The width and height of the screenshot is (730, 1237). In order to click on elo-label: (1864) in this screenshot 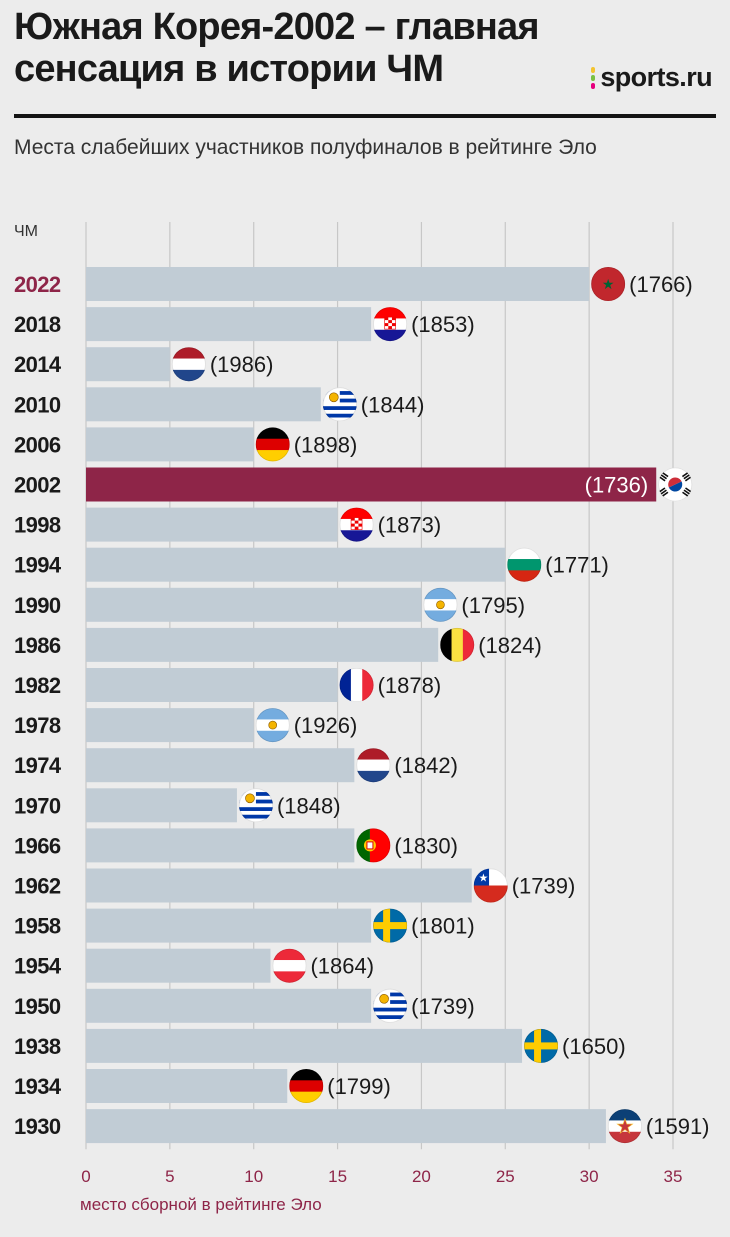, I will do `click(342, 966)`.